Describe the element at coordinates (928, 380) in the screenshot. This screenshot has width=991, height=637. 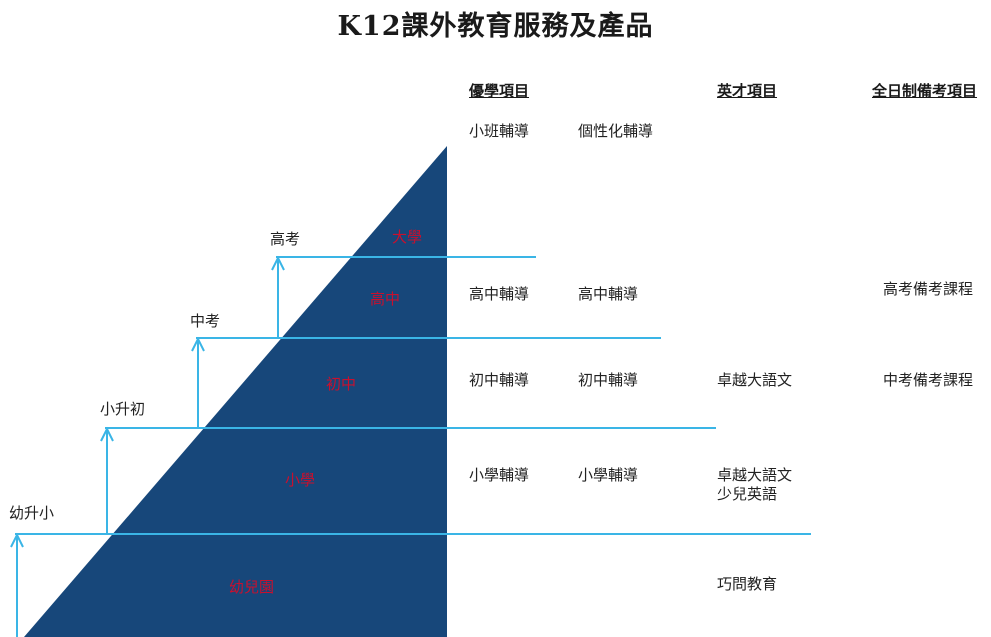
I see `product-middle-fulltime: 中考備考課程` at that location.